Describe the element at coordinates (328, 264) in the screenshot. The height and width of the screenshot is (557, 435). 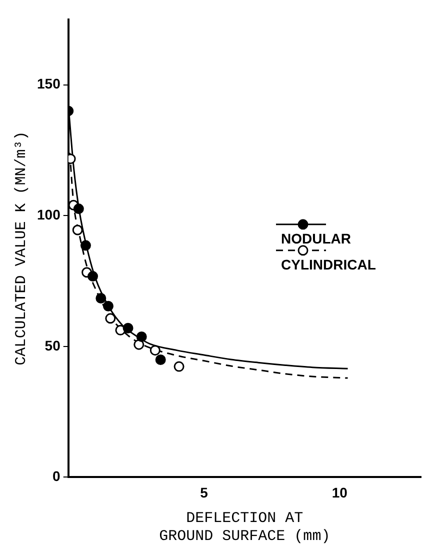
I see `legend-label: CYLINDRICAL` at that location.